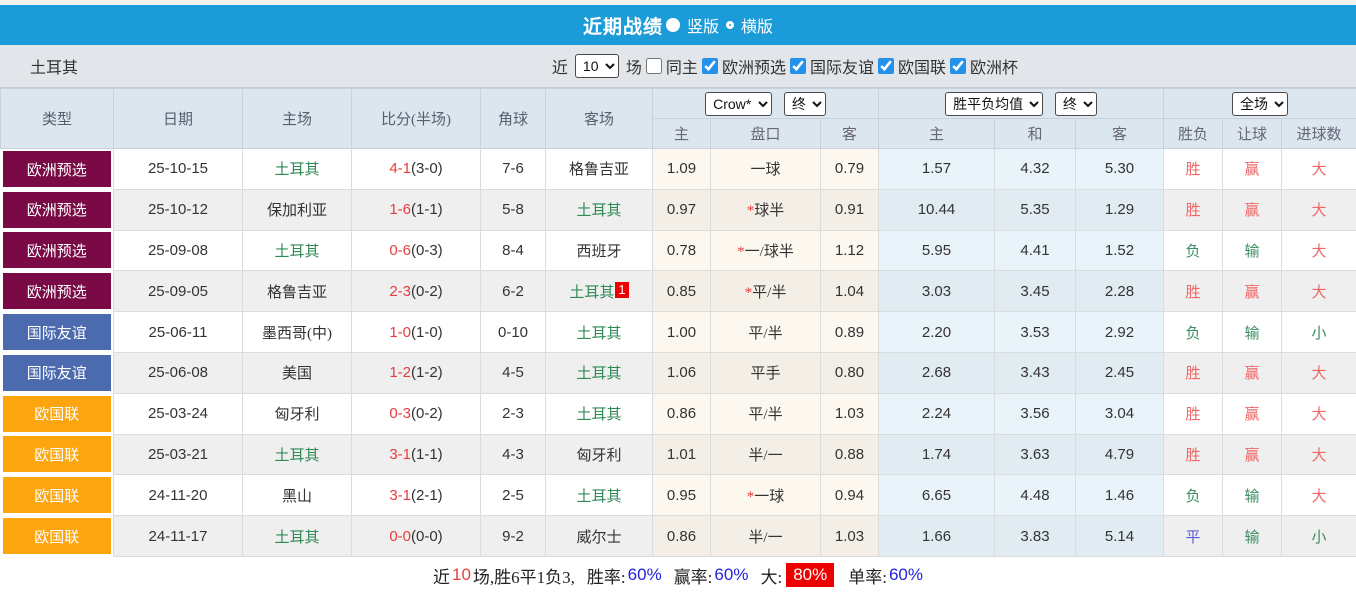 This screenshot has width=1356, height=593. What do you see at coordinates (841, 68) in the screenshot?
I see `competition-label-friendly: 国际友谊` at bounding box center [841, 68].